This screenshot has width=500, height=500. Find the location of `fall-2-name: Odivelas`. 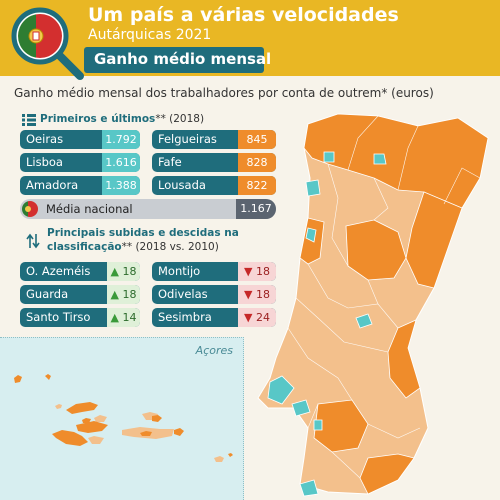

fall-2-name: Odivelas is located at coordinates (183, 294).